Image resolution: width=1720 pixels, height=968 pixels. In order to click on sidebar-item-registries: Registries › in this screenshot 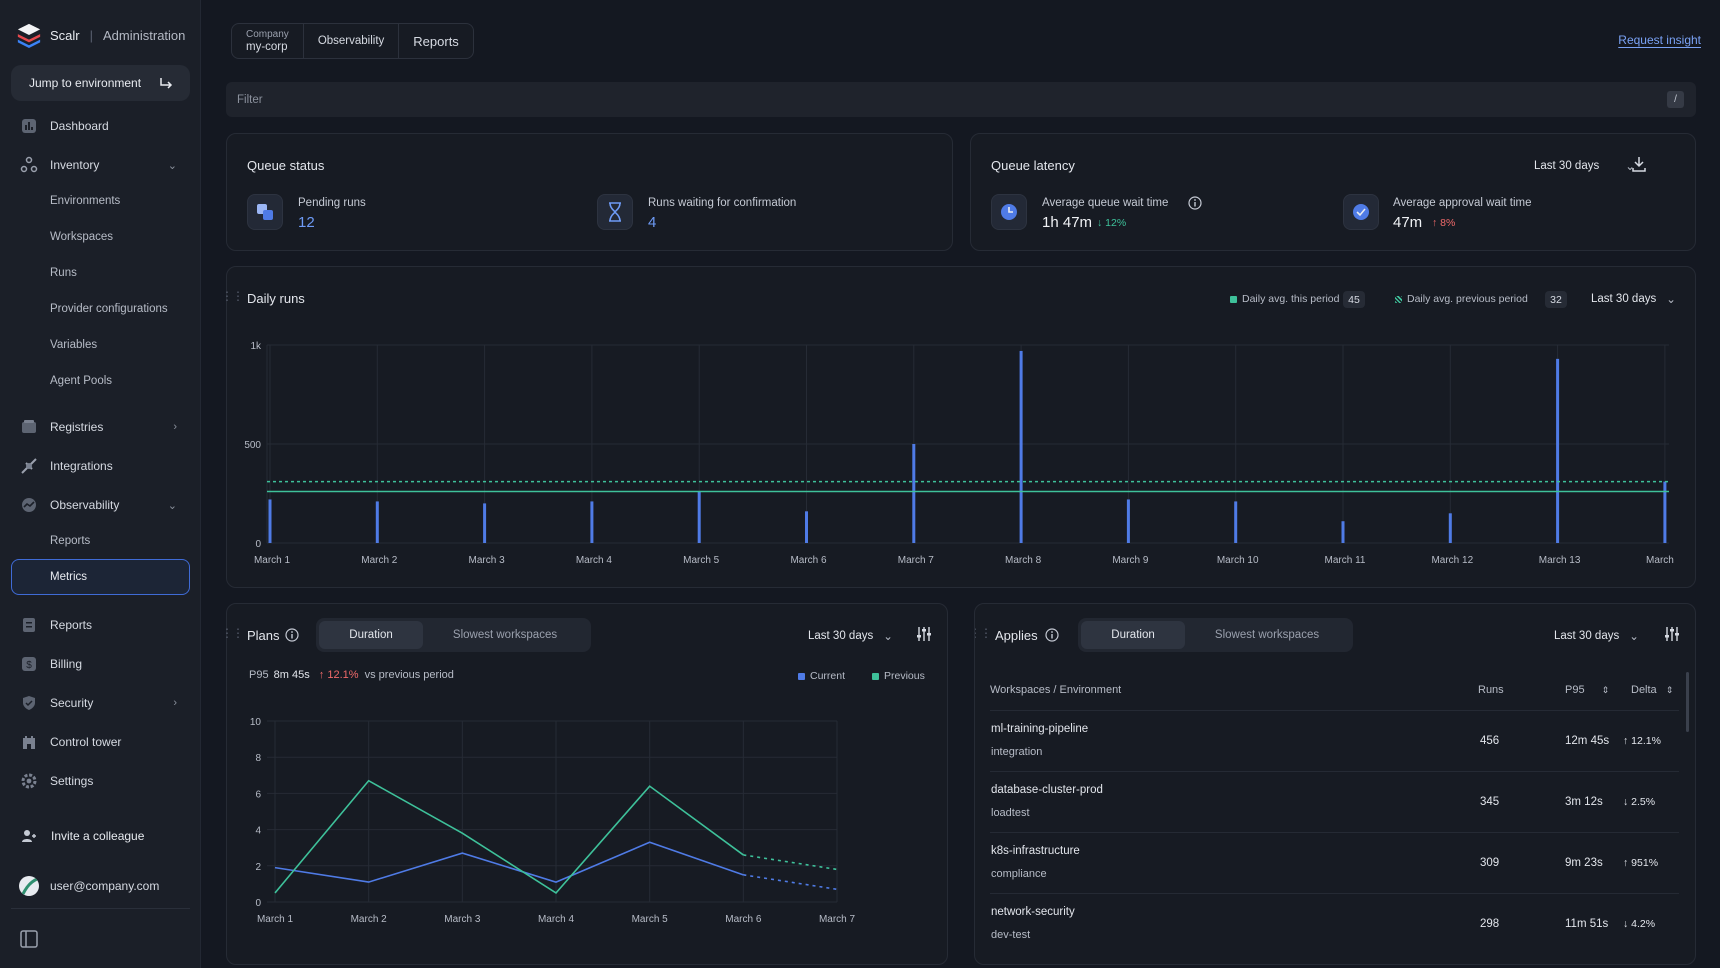, I will do `click(100, 427)`.